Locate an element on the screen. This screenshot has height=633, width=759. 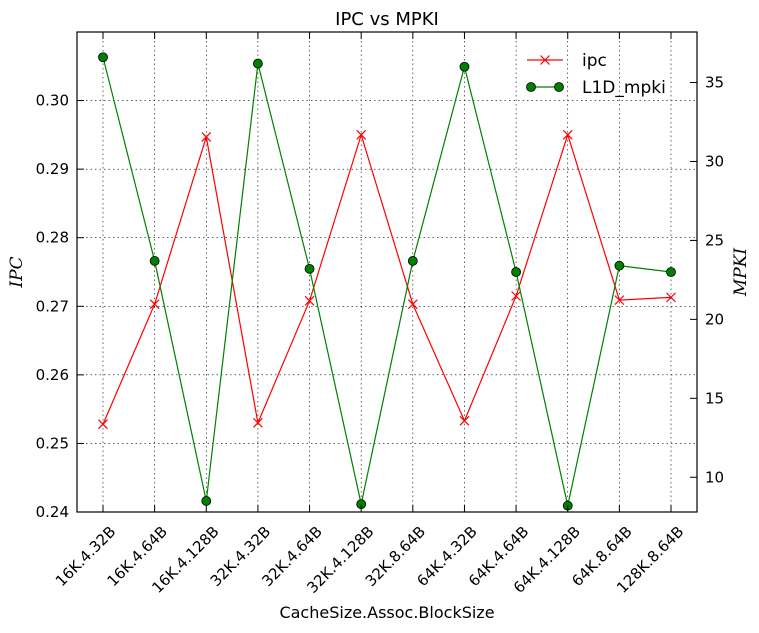
y-right-tick-label: 35 is located at coordinates (714, 83).